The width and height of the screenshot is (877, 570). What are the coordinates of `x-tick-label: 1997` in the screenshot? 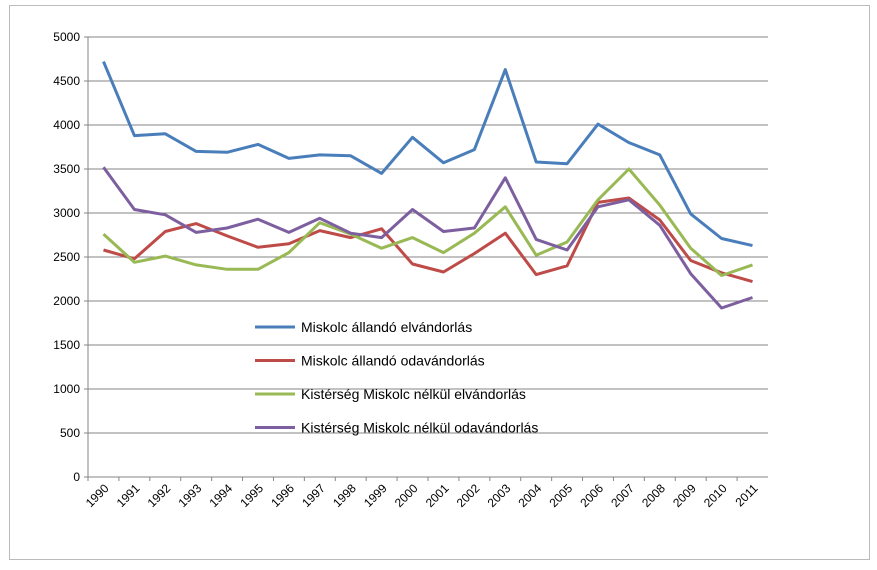 It's located at (313, 495).